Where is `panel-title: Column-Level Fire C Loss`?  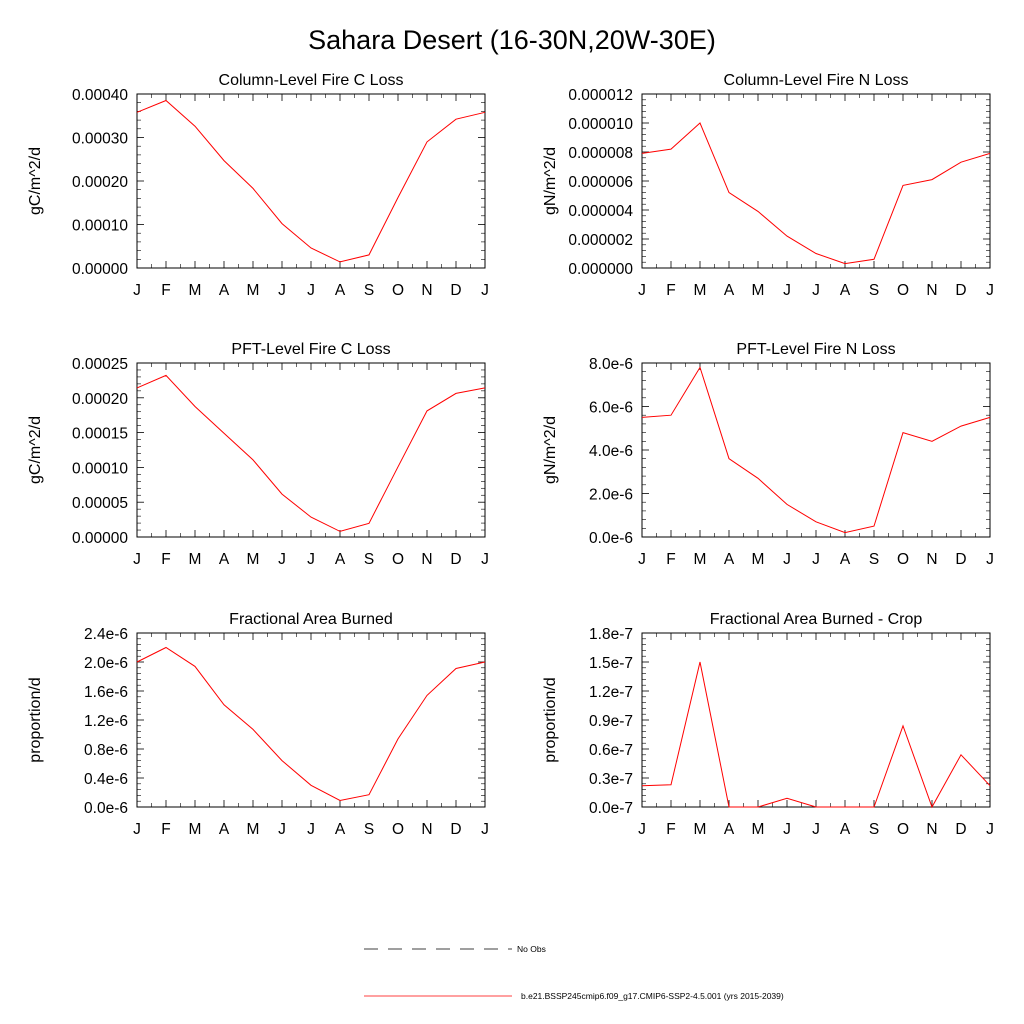
panel-title: Column-Level Fire C Loss is located at coordinates (311, 80).